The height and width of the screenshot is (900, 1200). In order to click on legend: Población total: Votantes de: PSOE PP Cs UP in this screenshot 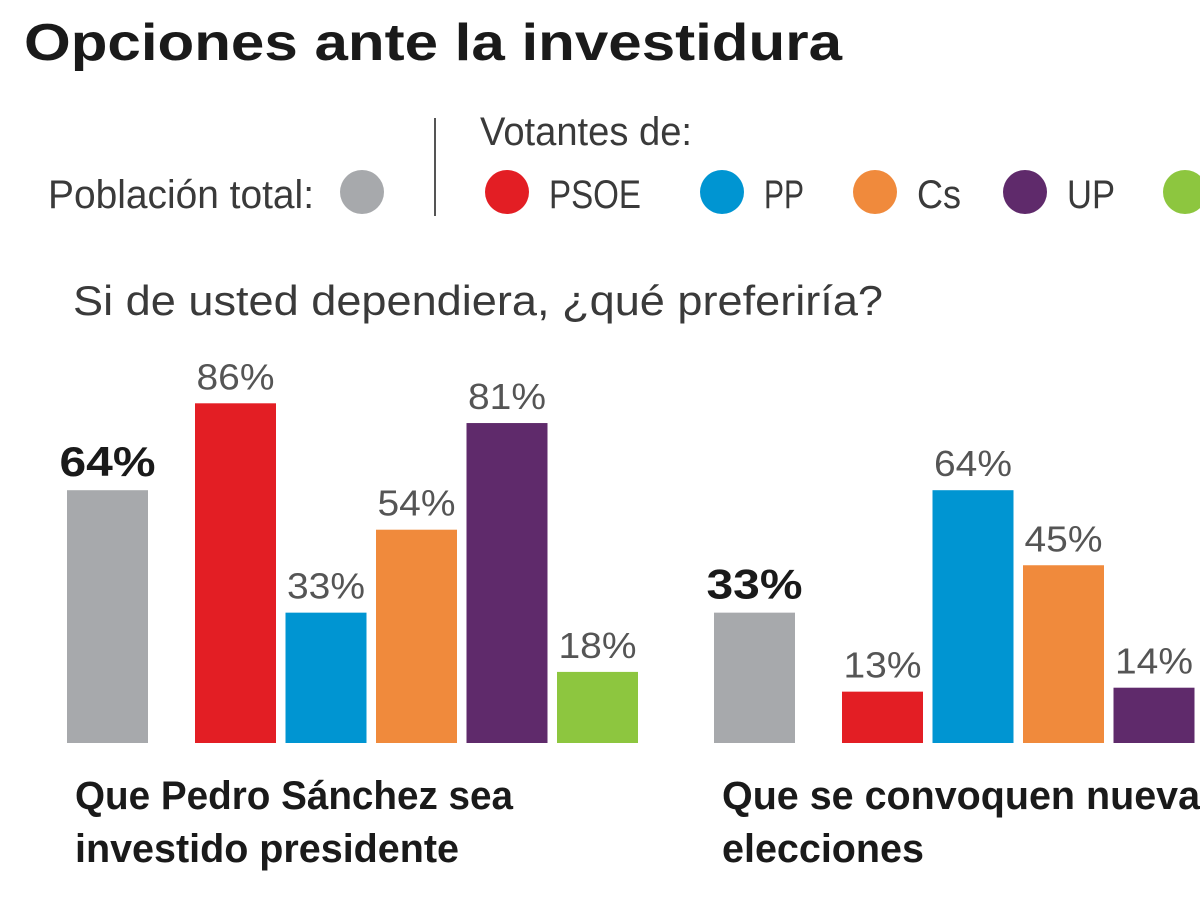, I will do `click(624, 163)`.